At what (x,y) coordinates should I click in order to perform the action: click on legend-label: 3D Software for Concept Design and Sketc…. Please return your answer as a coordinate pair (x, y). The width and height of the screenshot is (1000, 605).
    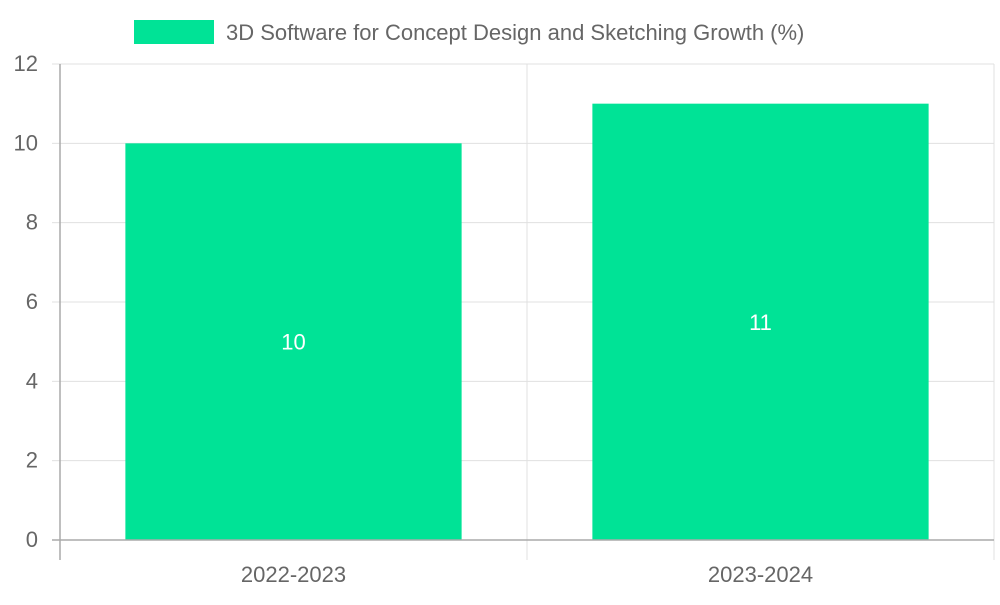
    Looking at the image, I should click on (515, 32).